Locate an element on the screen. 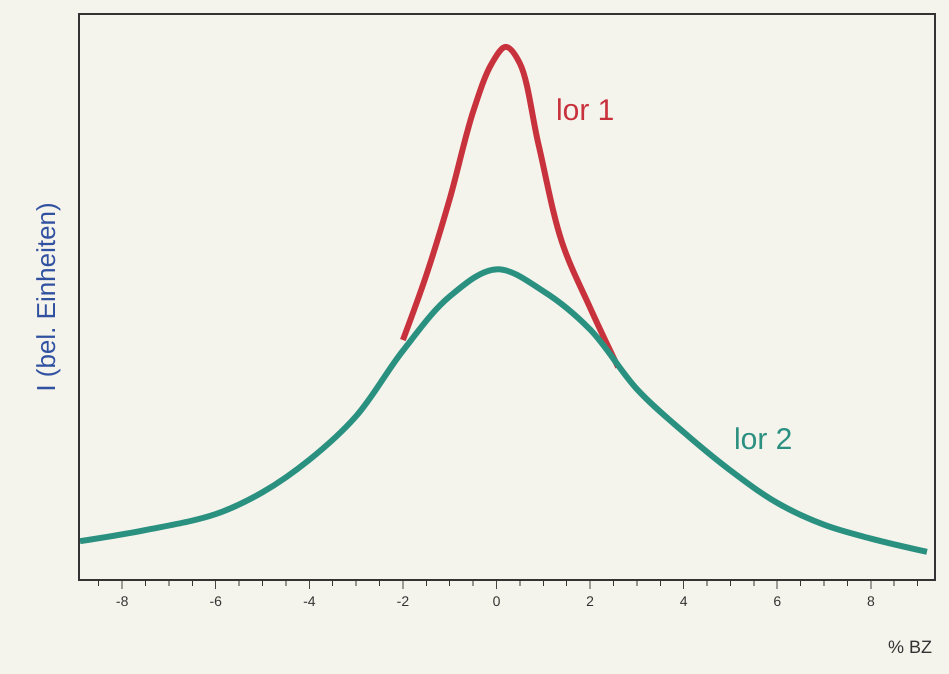 Image resolution: width=949 pixels, height=674 pixels. series-label: lor 1 is located at coordinates (585, 110).